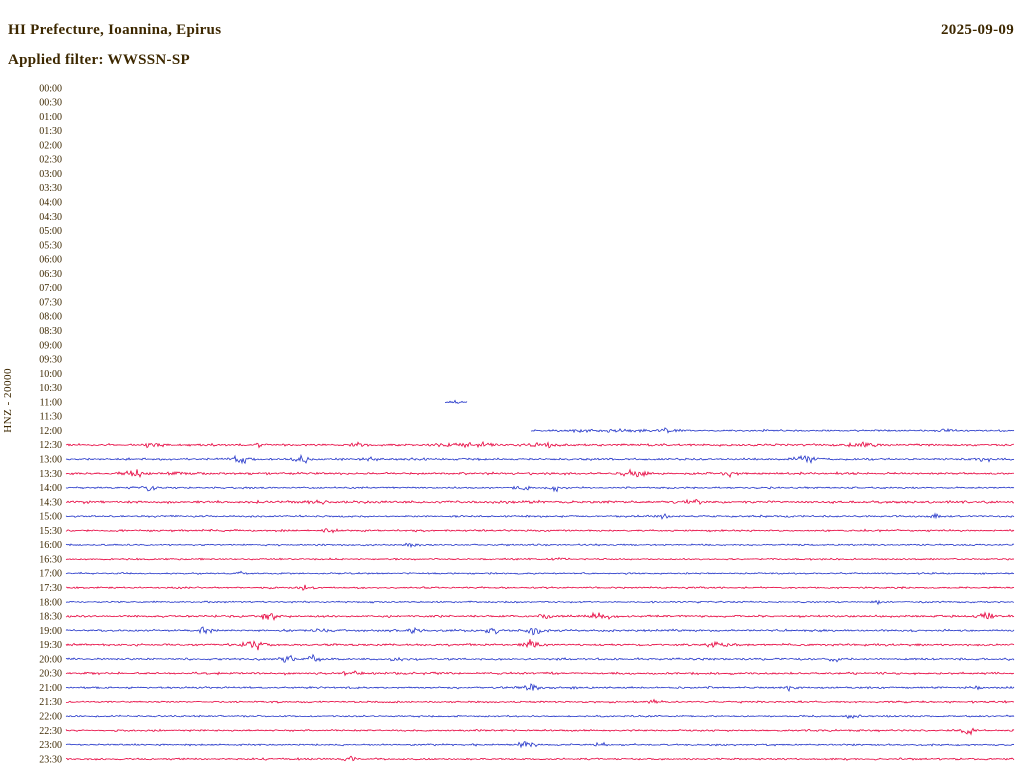 This screenshot has width=1024, height=780. I want to click on trace-row-22:30, so click(540, 731).